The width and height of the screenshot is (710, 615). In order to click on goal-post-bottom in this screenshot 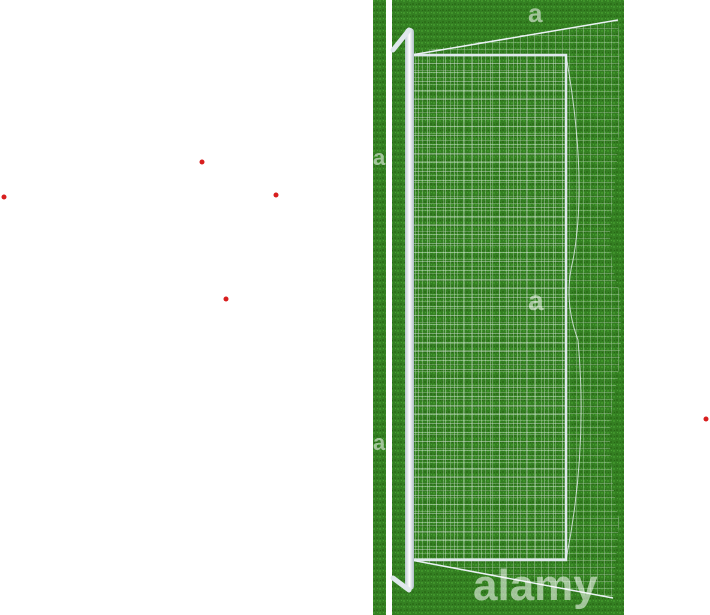, I will do `click(401, 584)`.